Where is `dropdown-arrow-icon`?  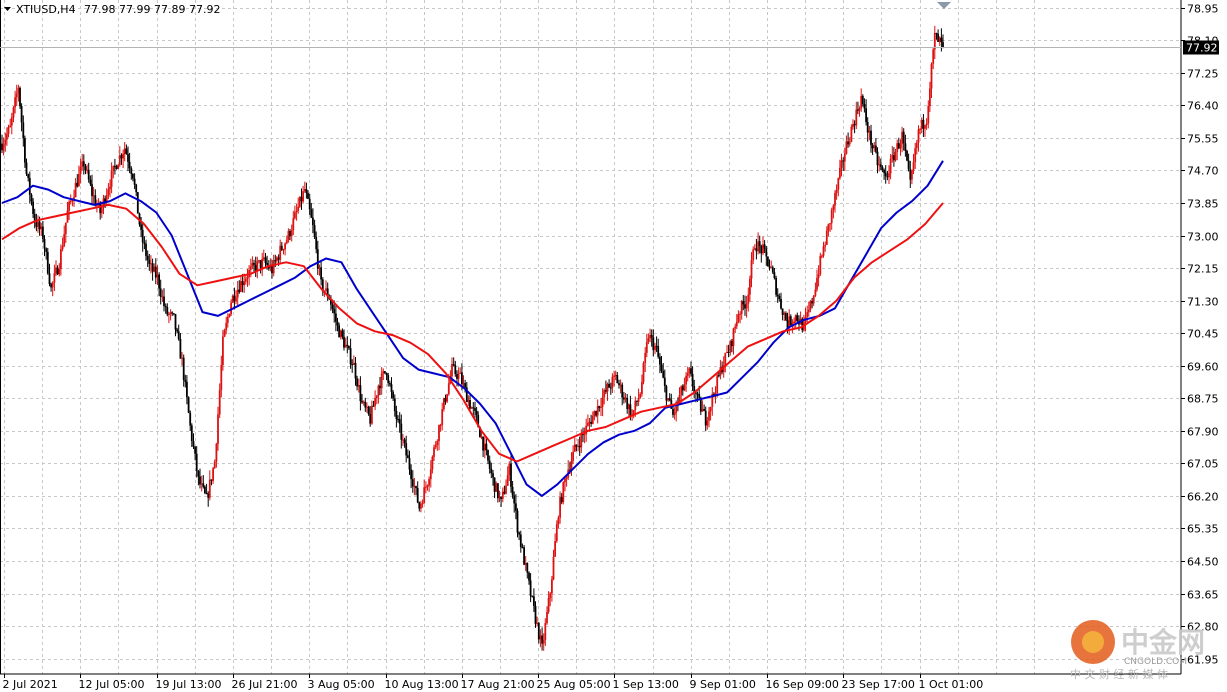 dropdown-arrow-icon is located at coordinates (7, 9).